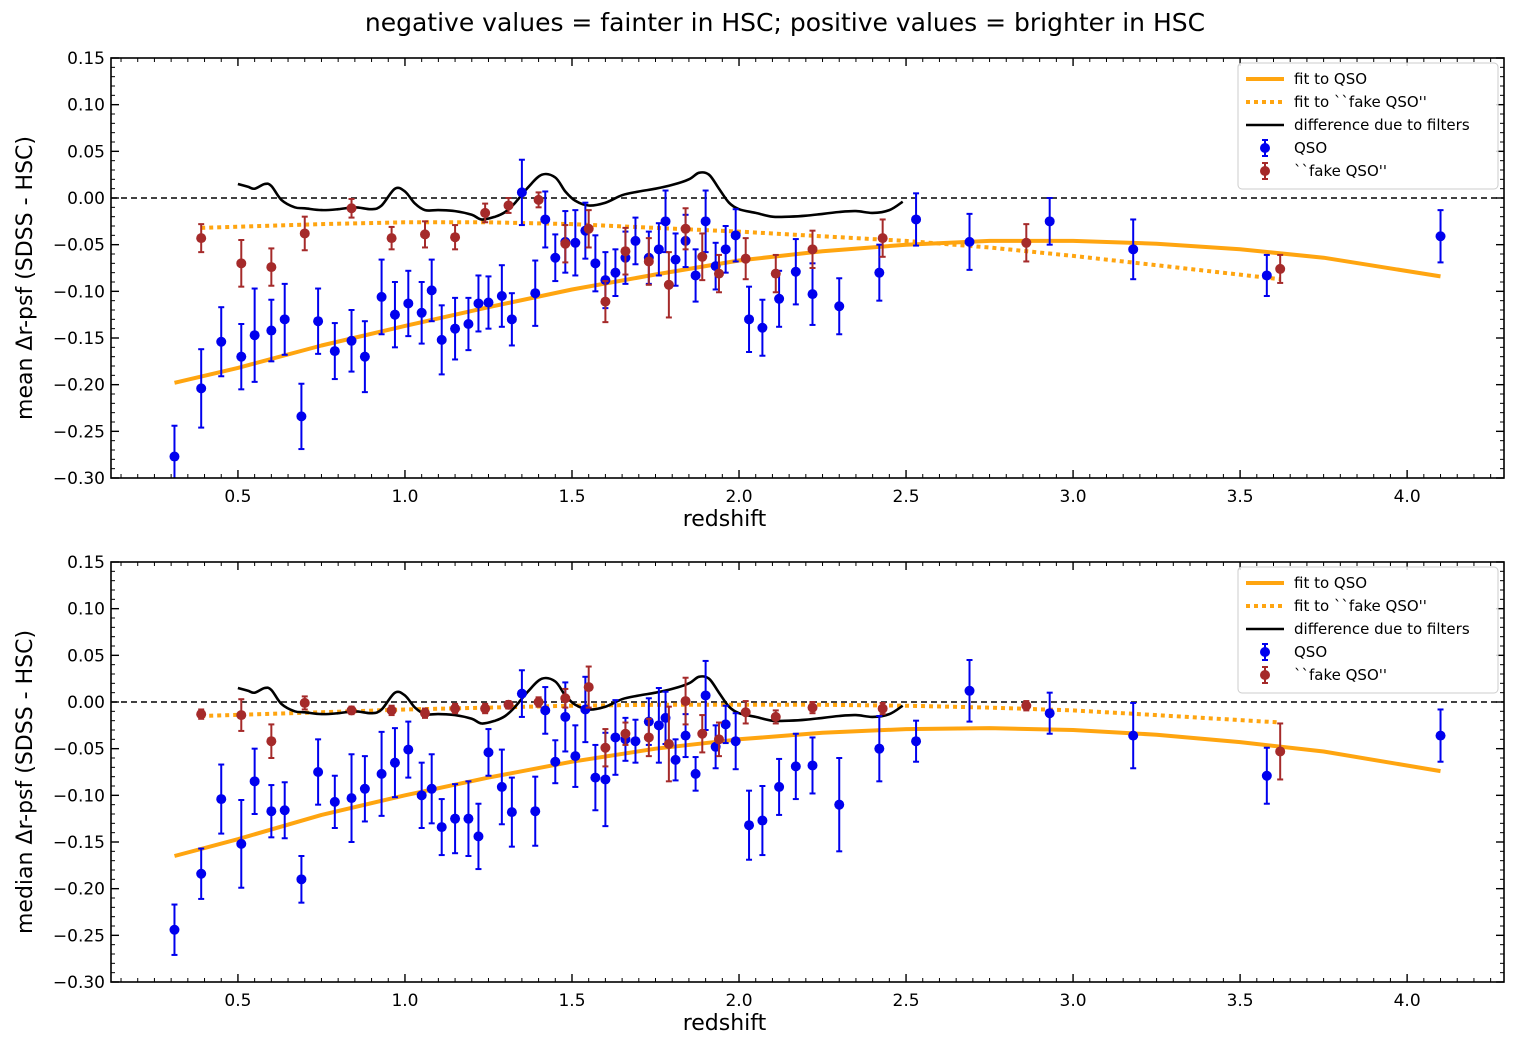  Describe the element at coordinates (1265, 148) in the screenshot. I see `legend-marker-swatch` at that location.